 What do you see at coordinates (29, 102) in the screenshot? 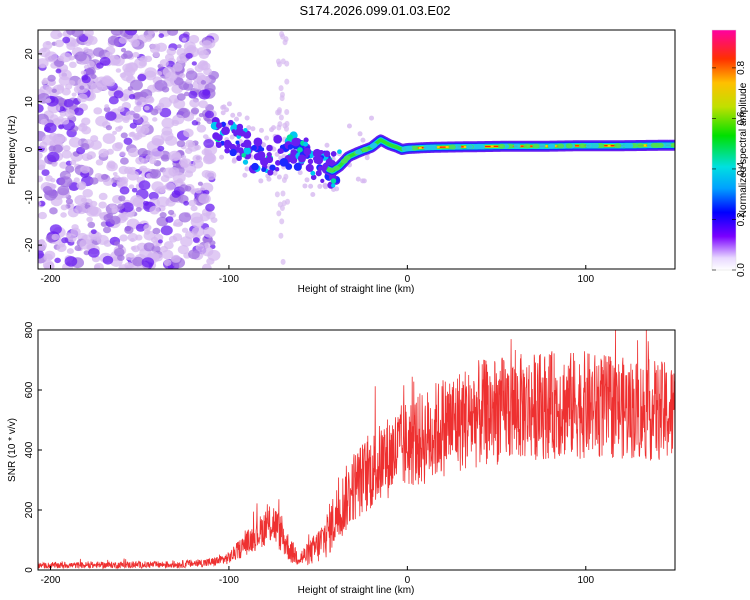
I see `y-tick-label: 10` at bounding box center [29, 102].